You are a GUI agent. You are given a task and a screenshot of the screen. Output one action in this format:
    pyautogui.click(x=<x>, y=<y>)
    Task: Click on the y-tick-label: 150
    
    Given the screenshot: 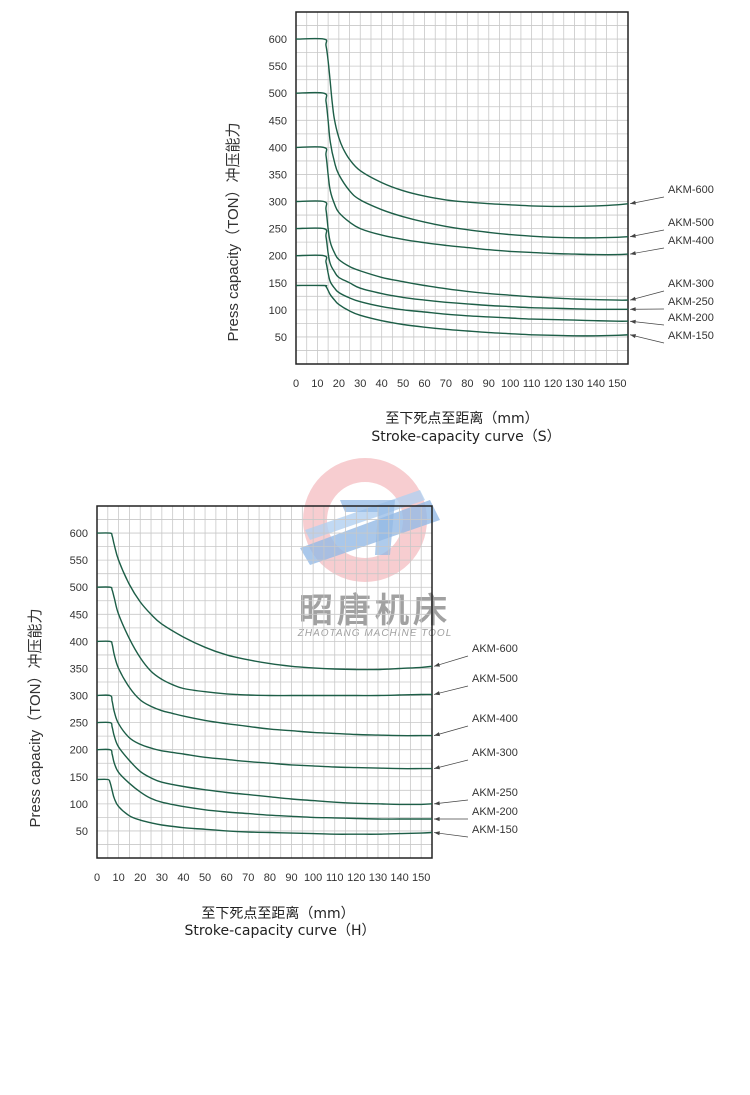 What is the action you would take?
    pyautogui.click(x=278, y=284)
    